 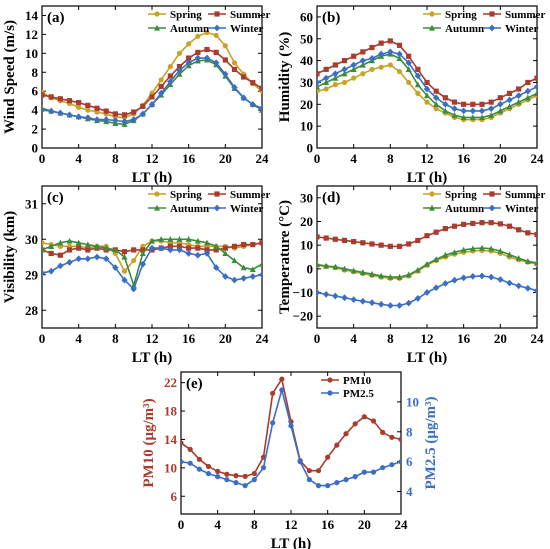 I want to click on y-tick-label: −20, so click(x=303, y=316).